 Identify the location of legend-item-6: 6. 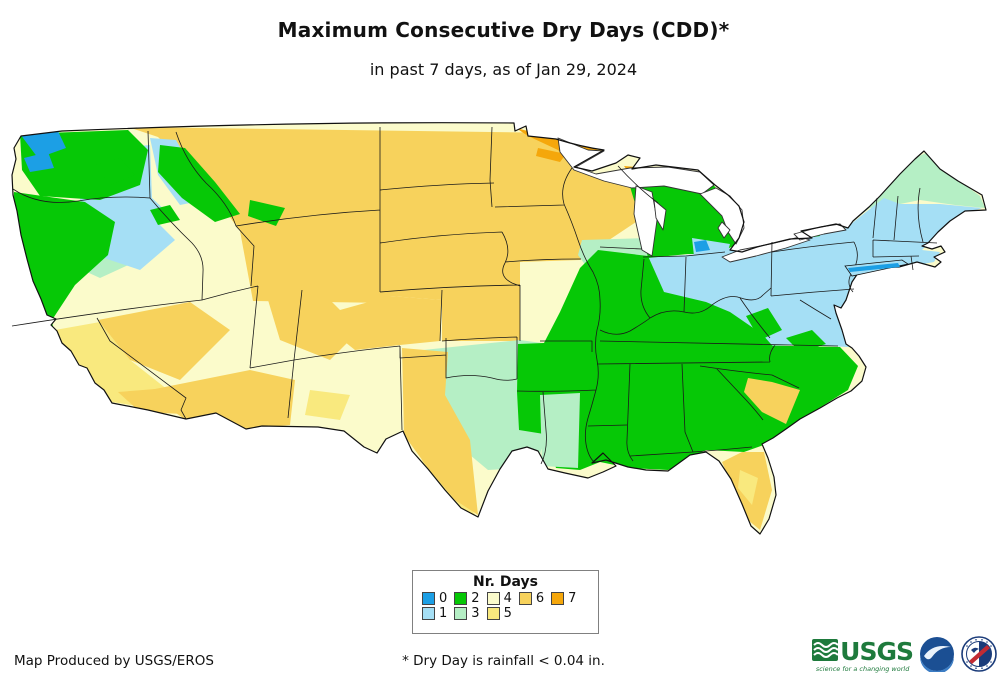
(531, 598).